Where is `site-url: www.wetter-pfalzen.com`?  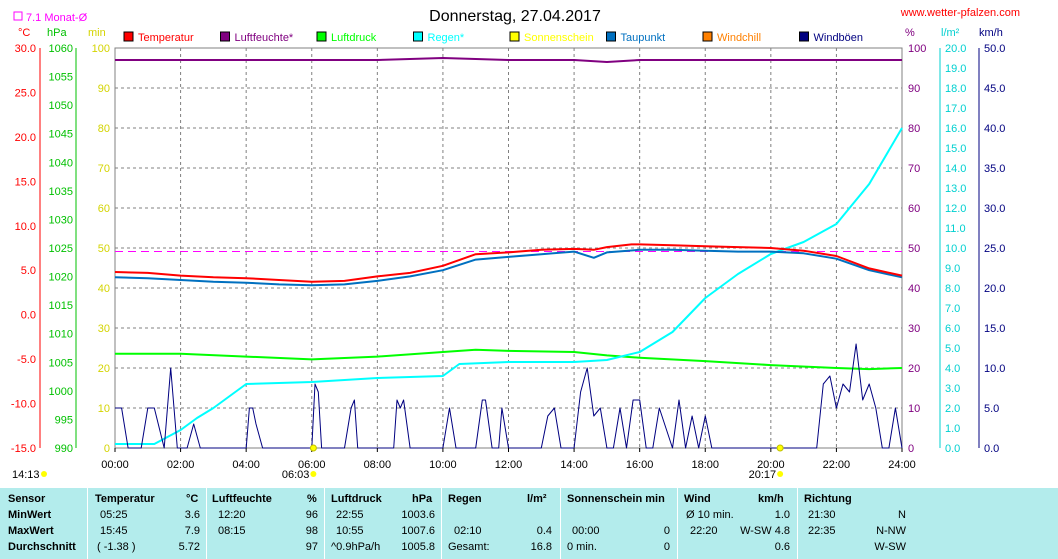
site-url: www.wetter-pfalzen.com is located at coordinates (960, 13).